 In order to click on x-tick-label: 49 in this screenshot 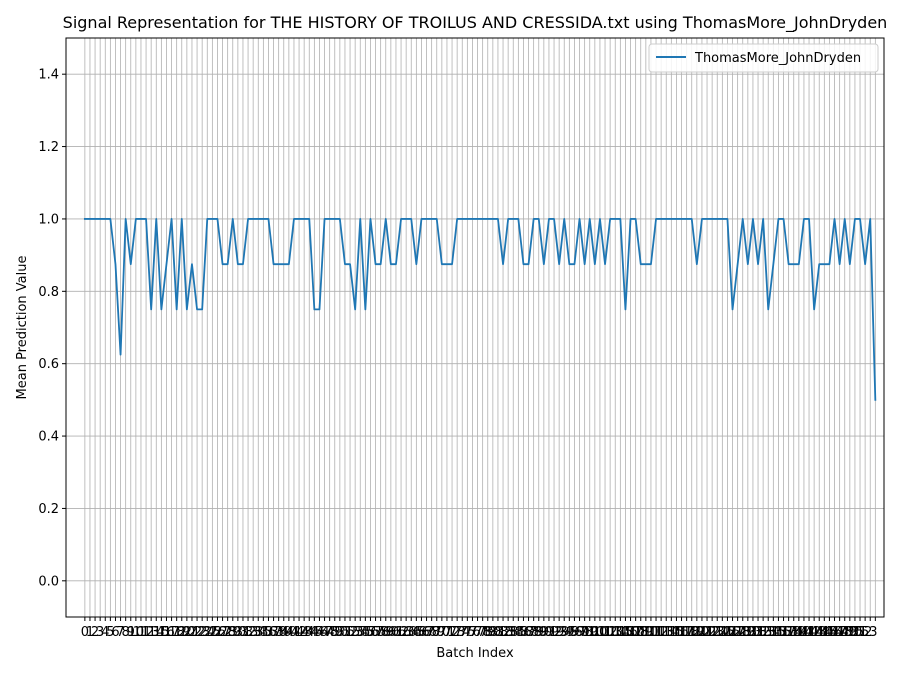, I will do `click(334, 632)`.